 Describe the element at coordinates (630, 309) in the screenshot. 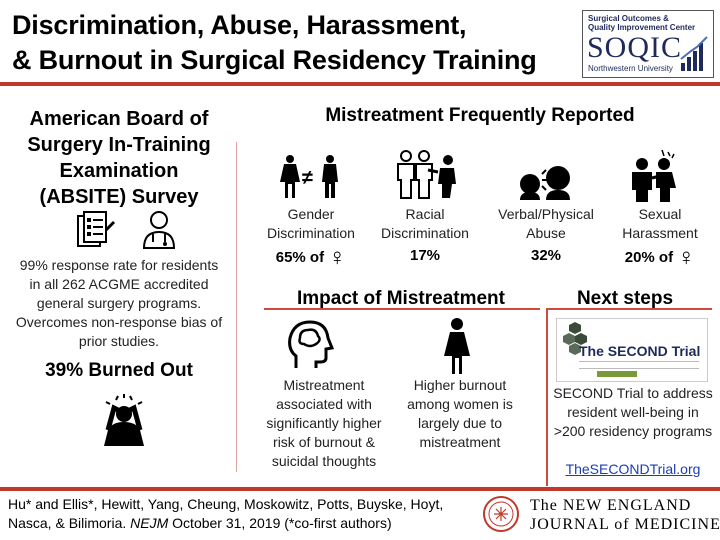

I see `next-steps-underline` at that location.